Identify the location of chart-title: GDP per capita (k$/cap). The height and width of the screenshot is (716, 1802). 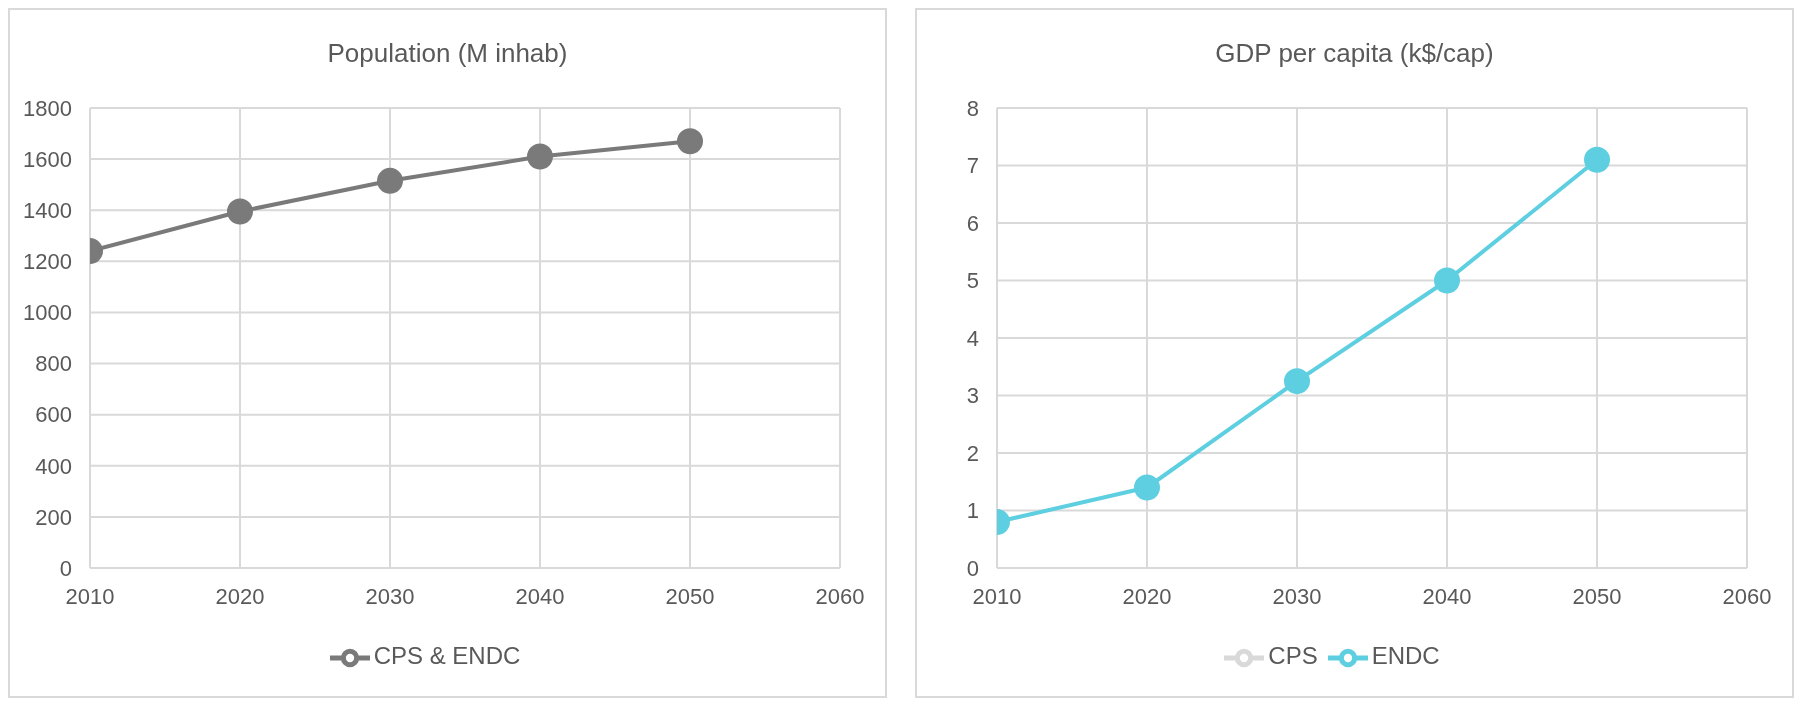
(1354, 53).